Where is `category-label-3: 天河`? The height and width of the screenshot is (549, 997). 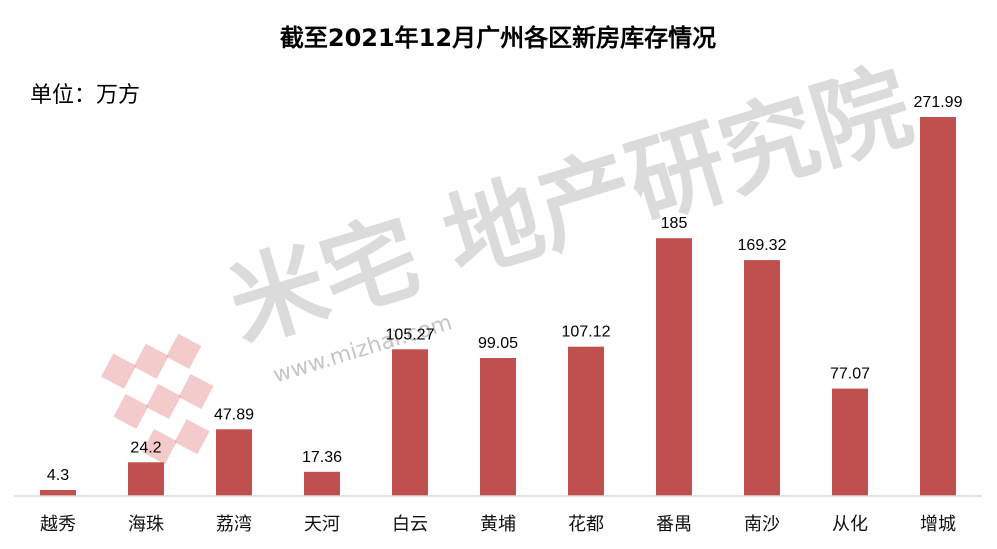
category-label-3: 天河 is located at coordinates (322, 524).